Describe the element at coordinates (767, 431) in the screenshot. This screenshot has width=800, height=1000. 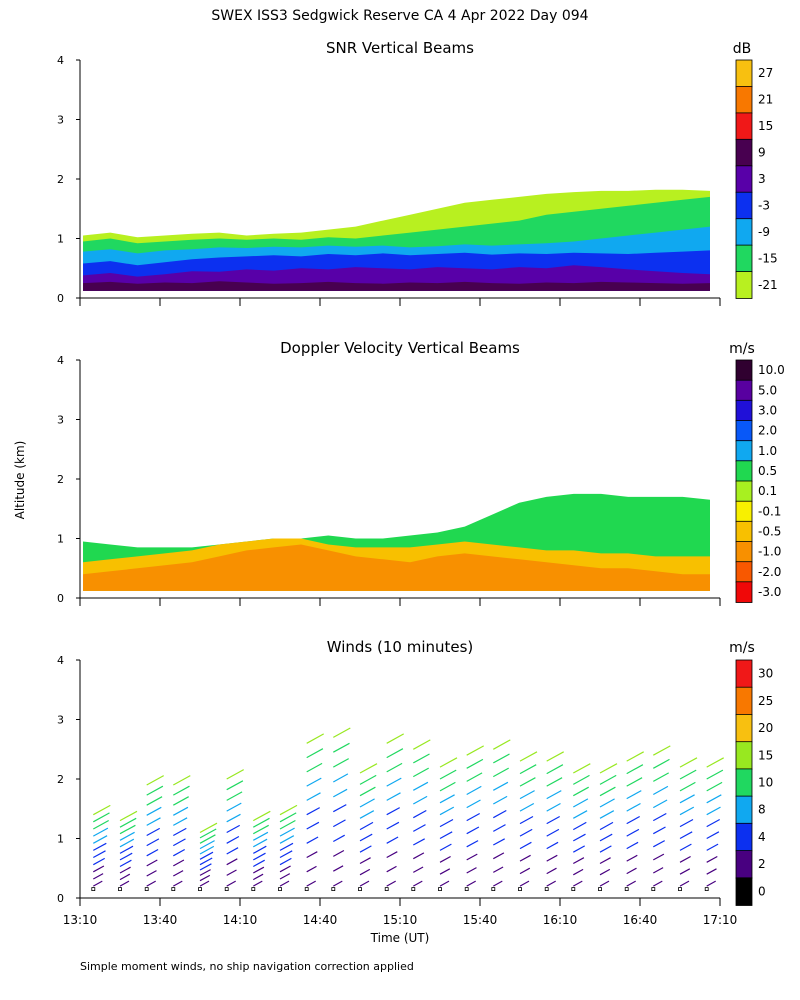
I see `colorbar-label: 2.0` at that location.